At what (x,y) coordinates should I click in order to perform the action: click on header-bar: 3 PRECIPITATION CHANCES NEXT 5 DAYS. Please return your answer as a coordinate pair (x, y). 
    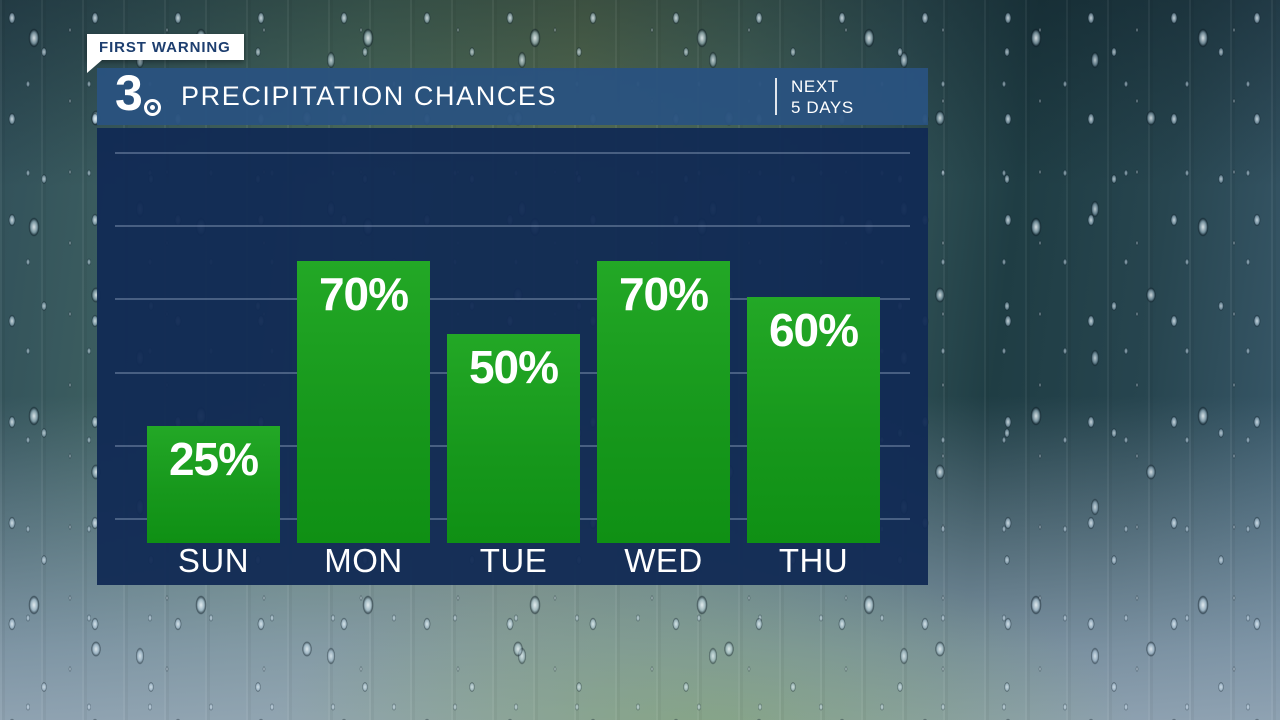
    Looking at the image, I should click on (512, 95).